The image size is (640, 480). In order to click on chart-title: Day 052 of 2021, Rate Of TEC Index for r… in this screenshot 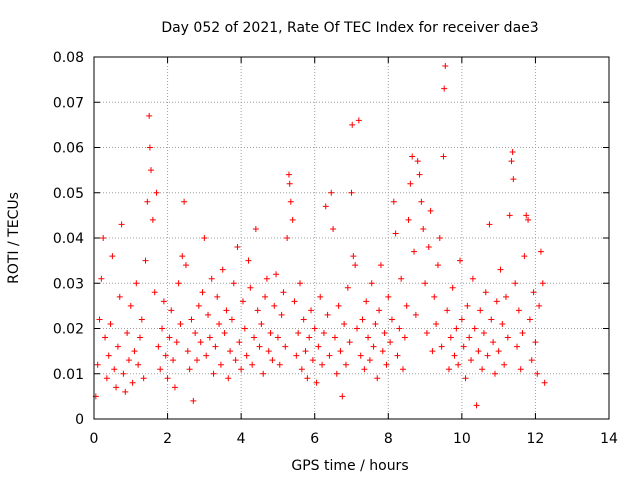, I will do `click(349, 28)`.